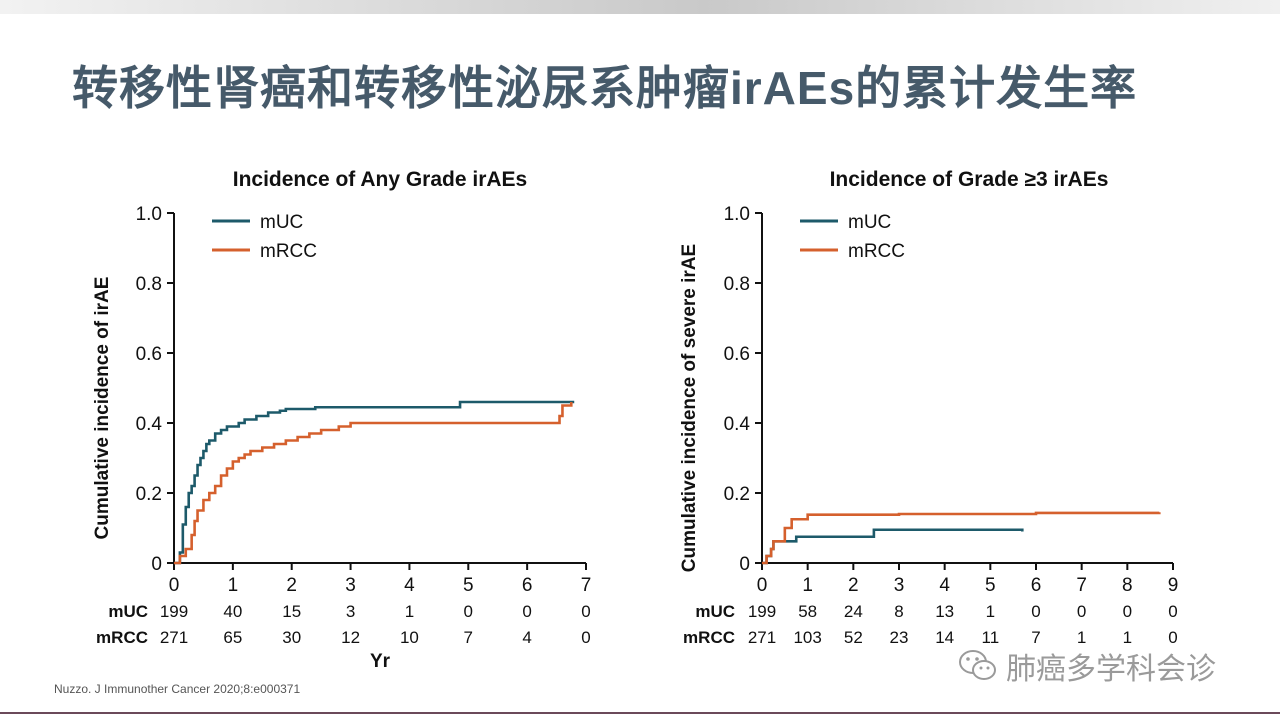 This screenshot has height=720, width=1280. I want to click on risk-count: 24, so click(853, 611).